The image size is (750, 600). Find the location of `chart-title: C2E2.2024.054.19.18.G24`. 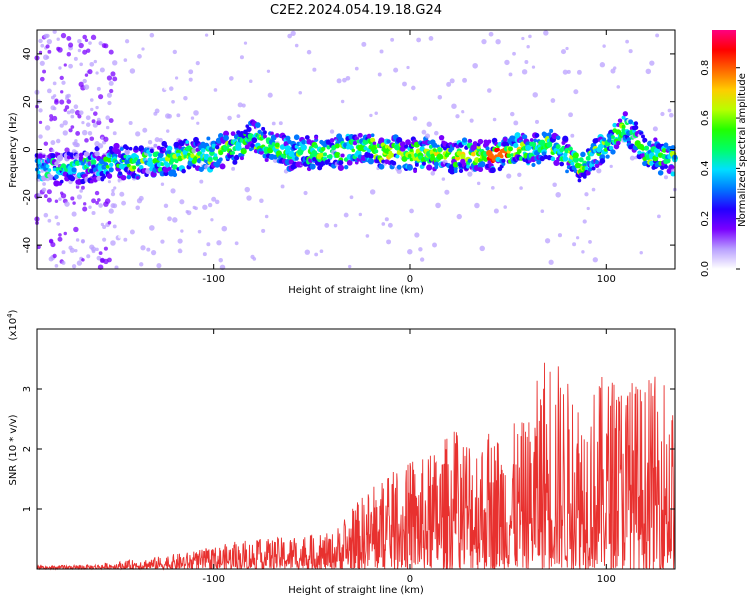

chart-title: C2E2.2024.054.19.18.G24 is located at coordinates (356, 10).